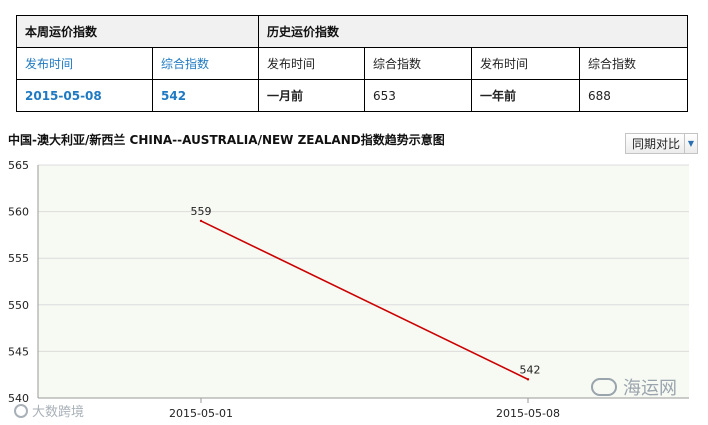 The width and height of the screenshot is (708, 425). Describe the element at coordinates (18, 165) in the screenshot. I see `y-tick-label: 565` at that location.